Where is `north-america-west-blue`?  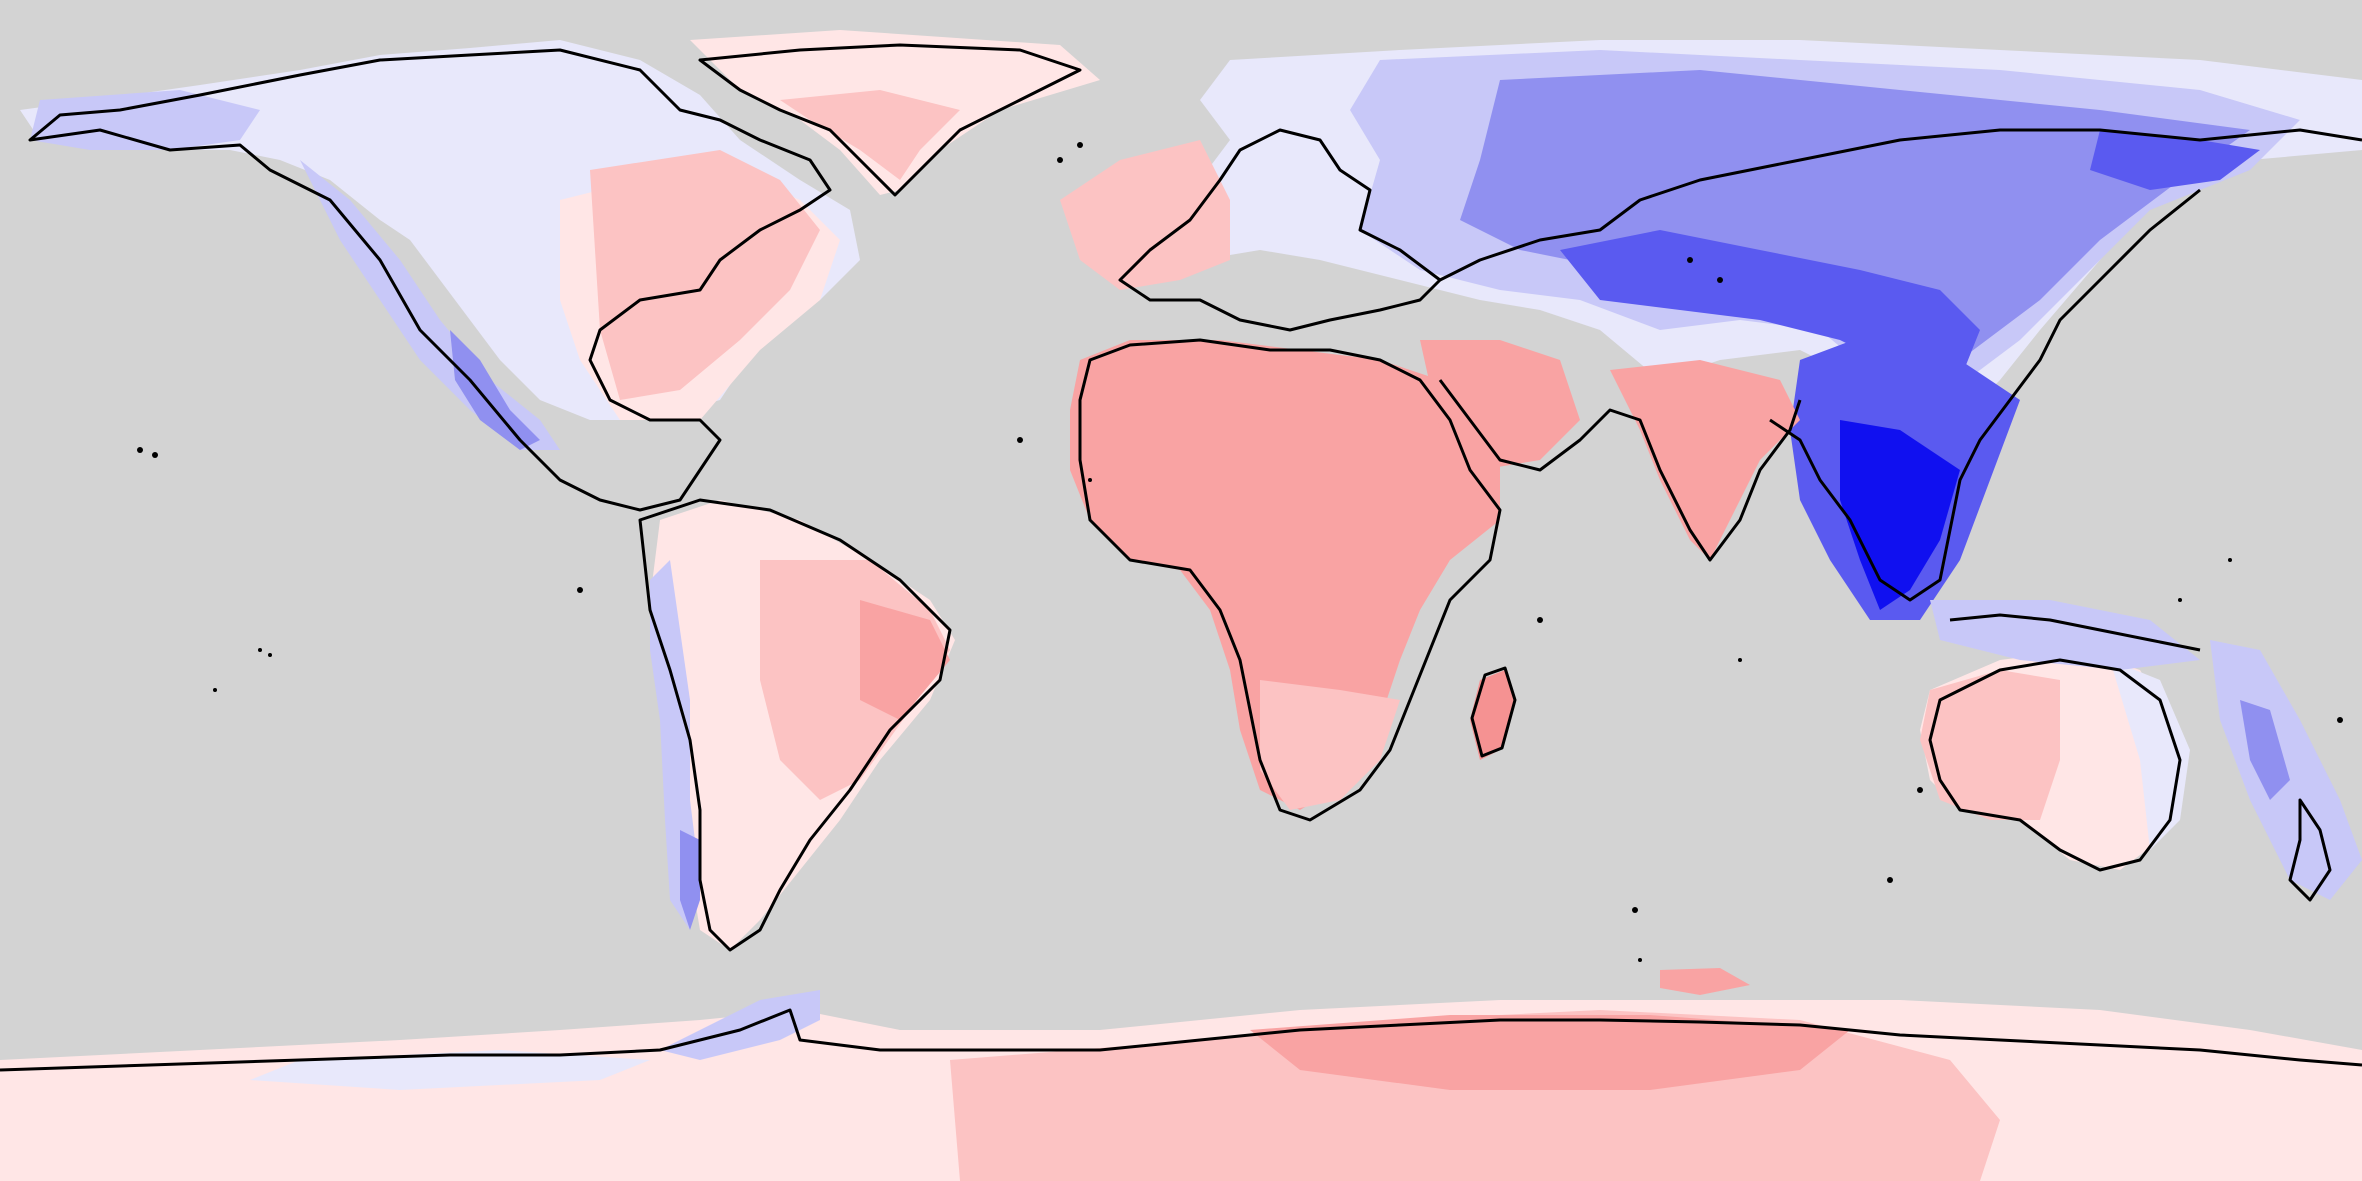 north-america-west-blue is located at coordinates (430, 305).